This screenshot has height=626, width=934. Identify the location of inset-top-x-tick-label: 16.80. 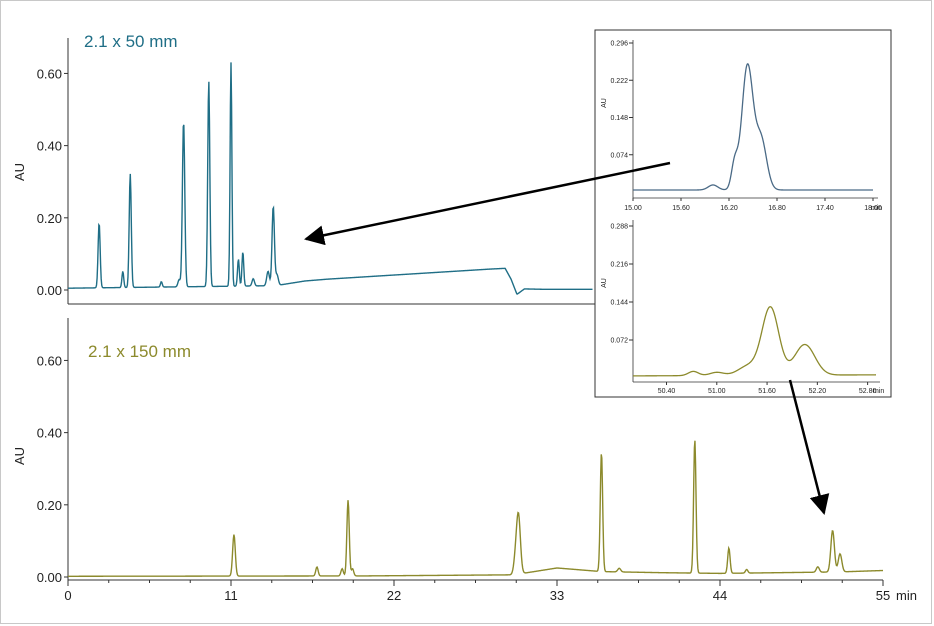
(777, 208).